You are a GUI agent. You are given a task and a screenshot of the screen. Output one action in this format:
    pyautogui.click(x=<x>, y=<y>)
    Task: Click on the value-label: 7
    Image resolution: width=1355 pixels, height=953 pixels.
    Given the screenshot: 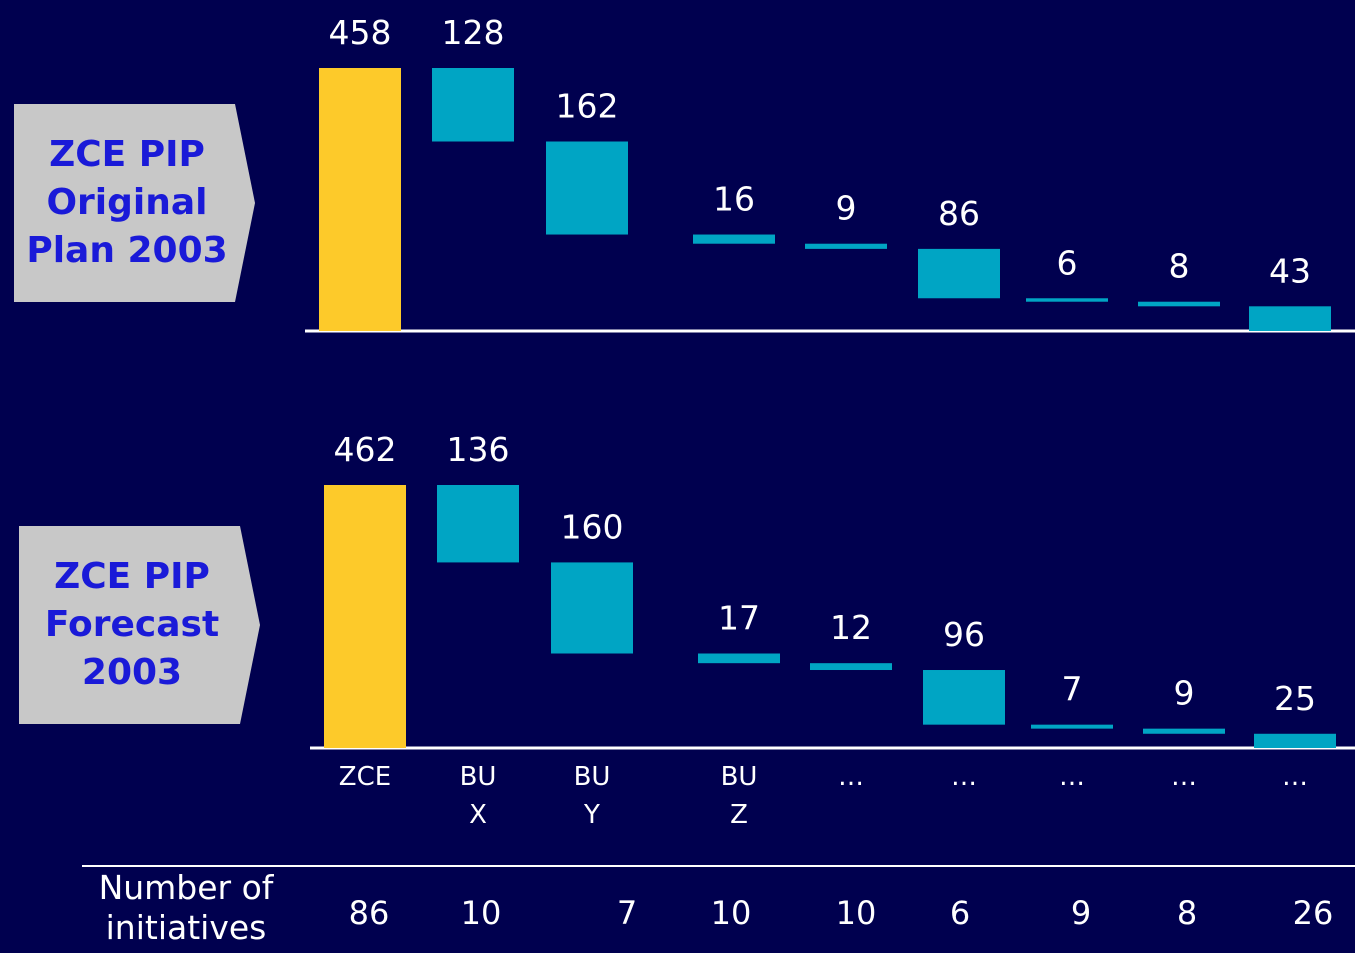 What is the action you would take?
    pyautogui.click(x=1072, y=689)
    